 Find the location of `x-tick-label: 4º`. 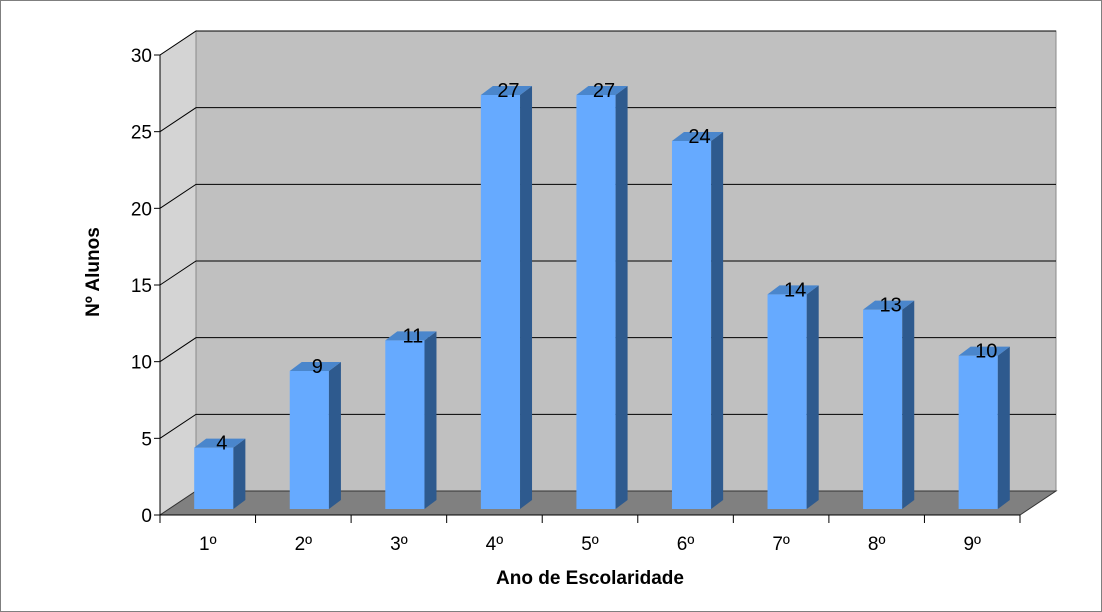

x-tick-label: 4º is located at coordinates (495, 544).